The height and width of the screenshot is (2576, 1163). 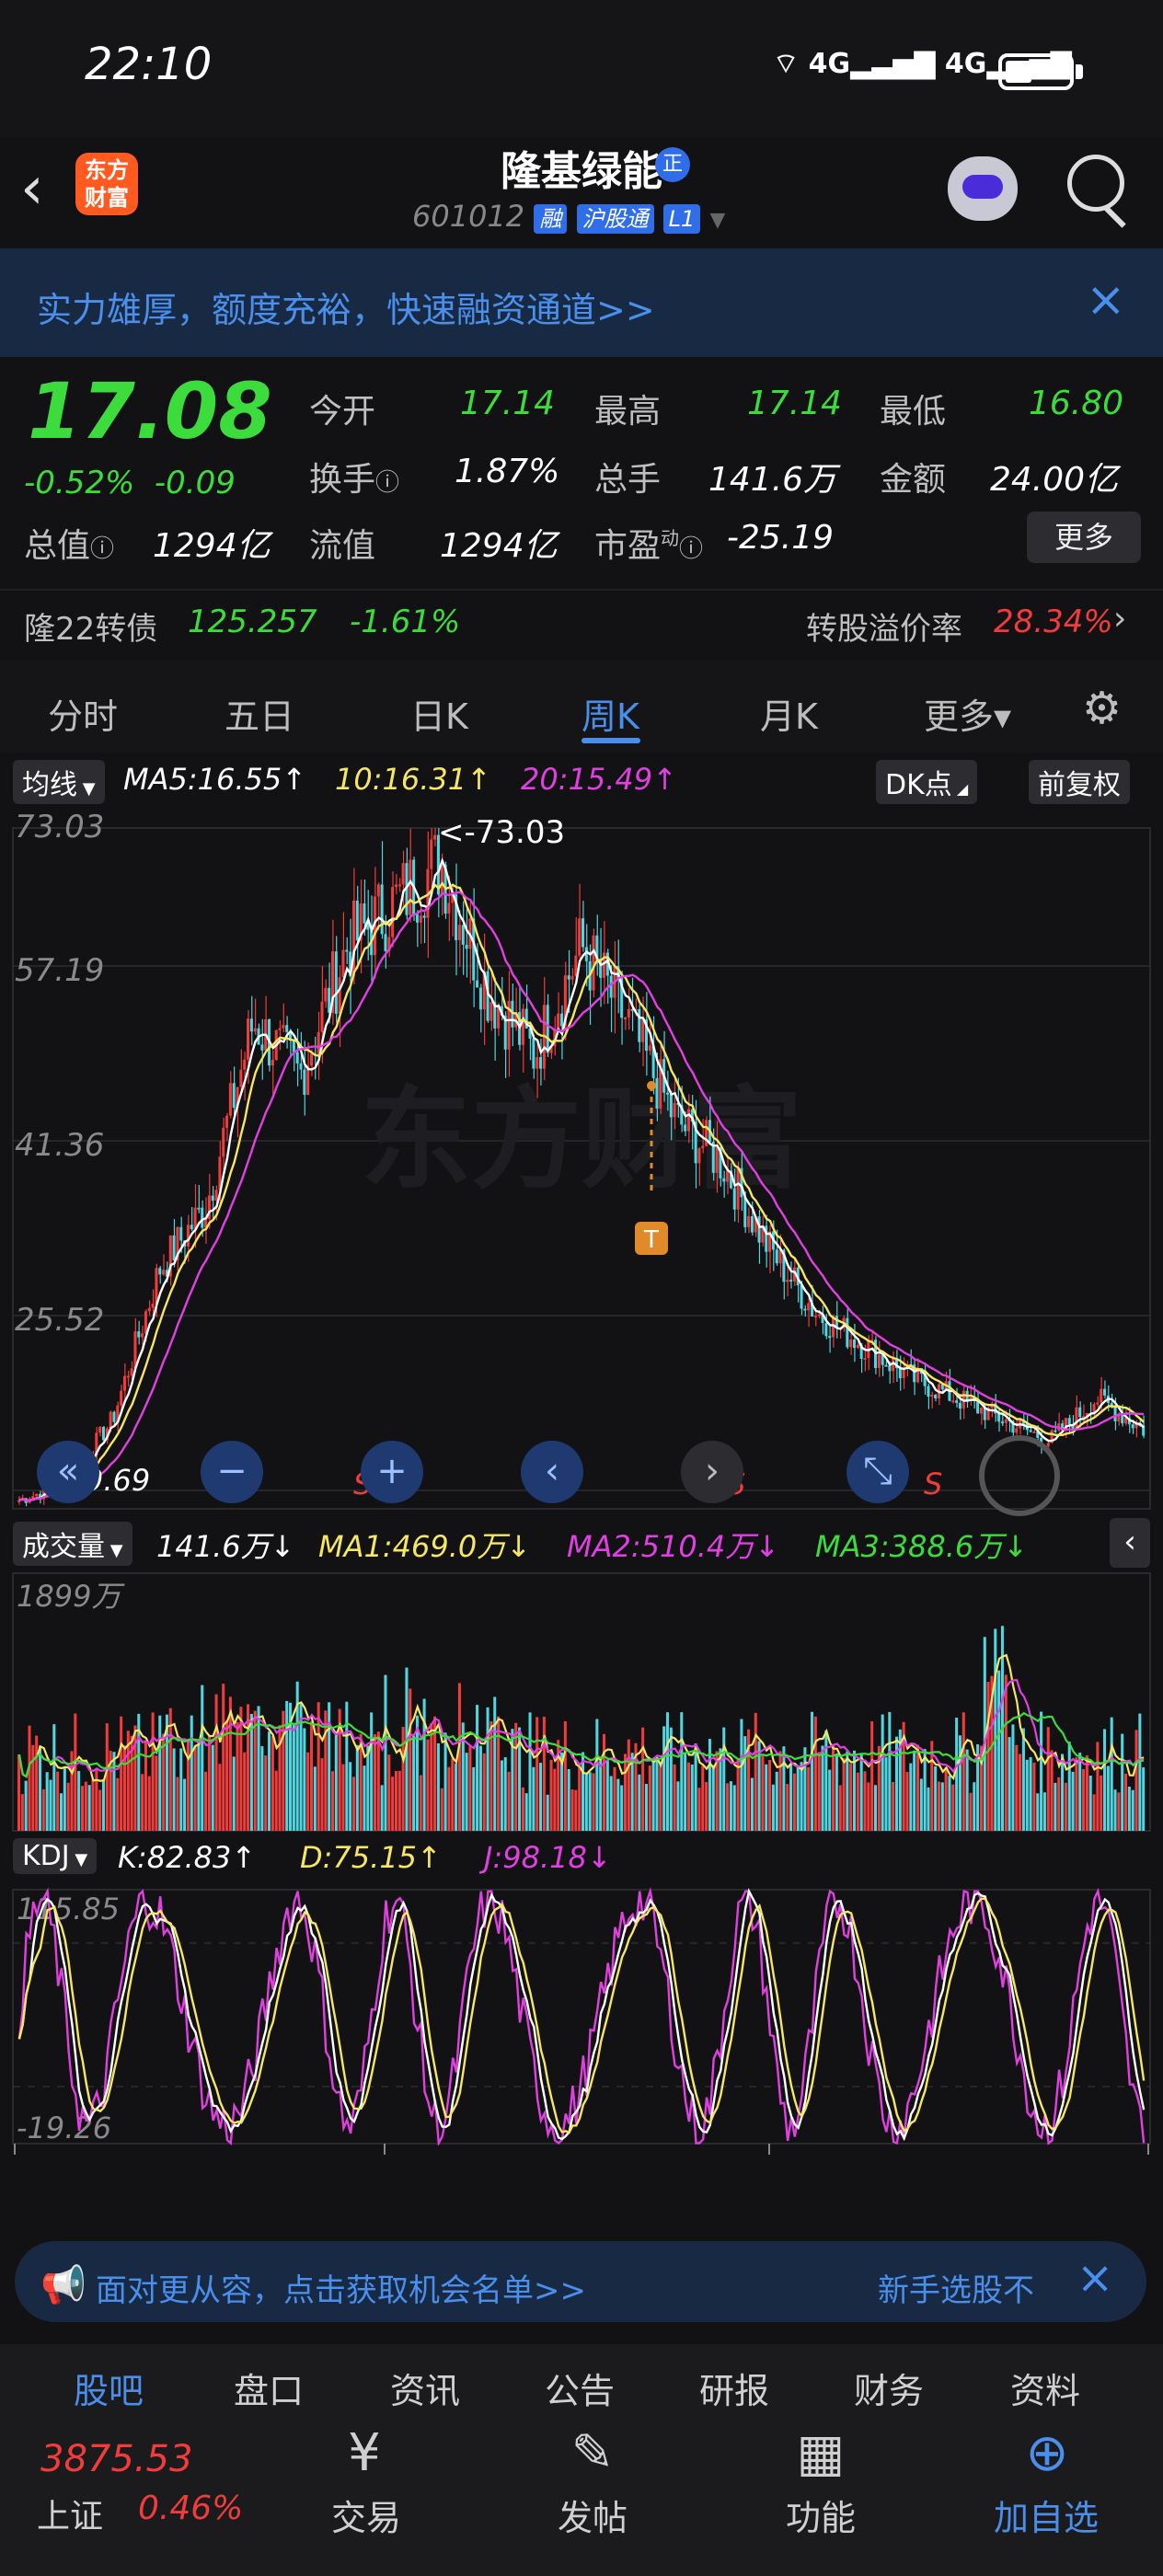 What do you see at coordinates (341, 2290) in the screenshot?
I see `bottom-promo-text: 面对更从容，点击获取机会名单>>` at bounding box center [341, 2290].